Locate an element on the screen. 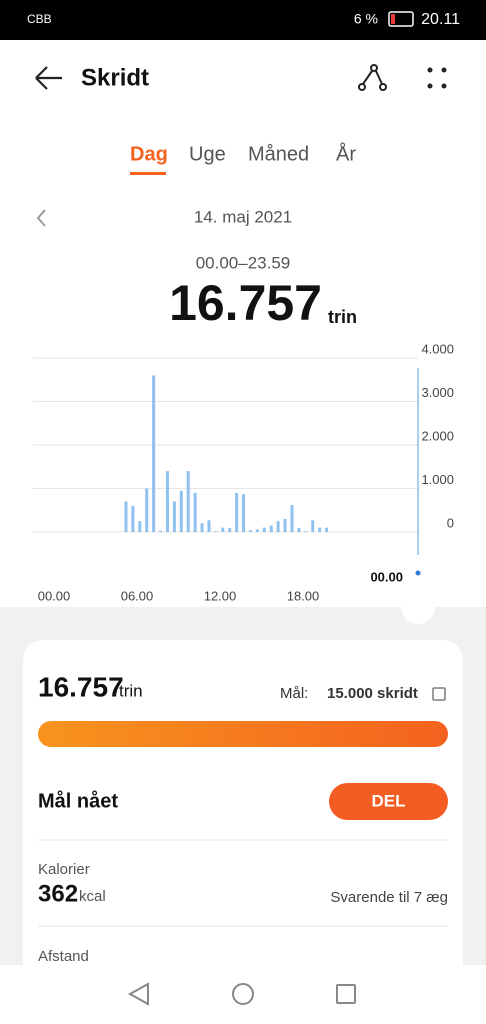 The width and height of the screenshot is (486, 1024). cursor-label: 00.00 is located at coordinates (386, 576).